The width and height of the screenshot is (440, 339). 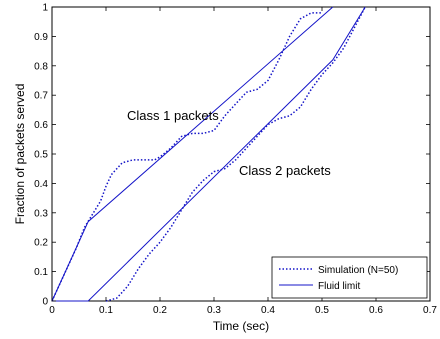 What do you see at coordinates (41, 184) in the screenshot?
I see `y-tick-label: 0.4` at bounding box center [41, 184].